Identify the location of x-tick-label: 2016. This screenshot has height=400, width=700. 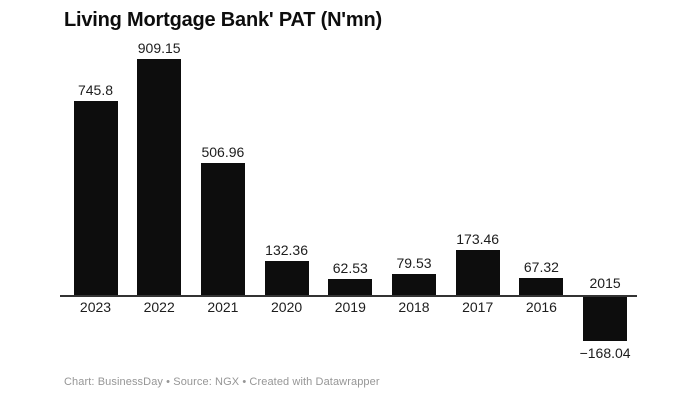
(541, 307).